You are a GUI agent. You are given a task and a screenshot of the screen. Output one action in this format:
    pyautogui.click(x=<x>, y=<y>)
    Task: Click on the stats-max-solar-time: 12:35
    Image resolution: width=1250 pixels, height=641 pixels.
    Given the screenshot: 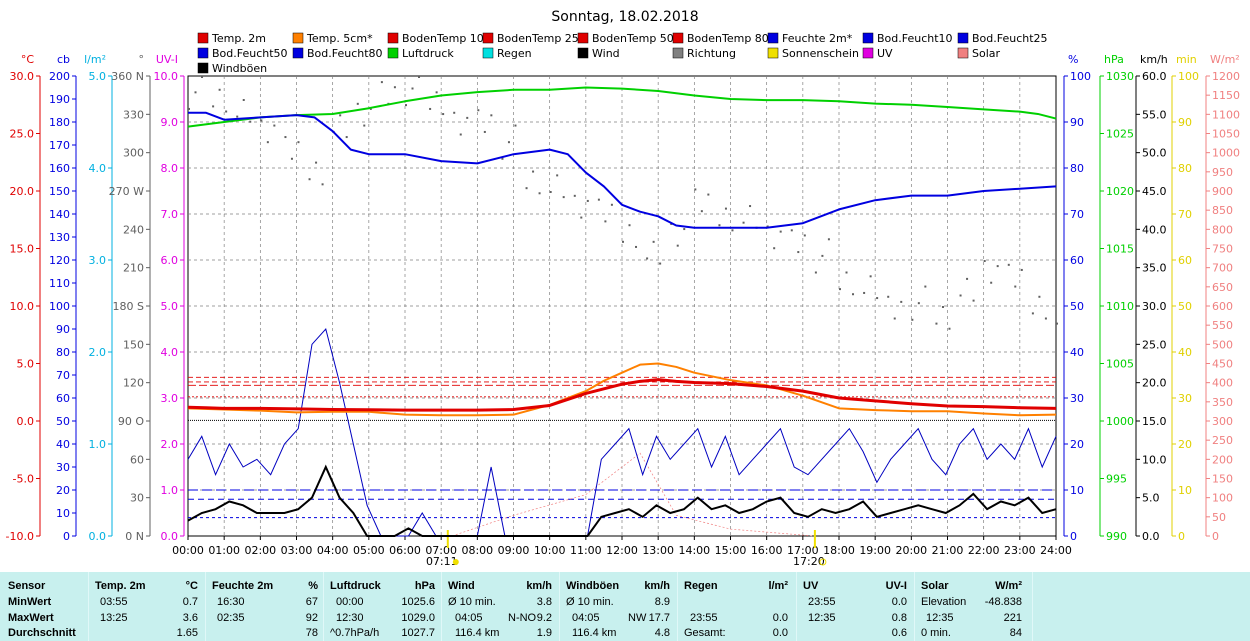 What is the action you would take?
    pyautogui.click(x=940, y=618)
    